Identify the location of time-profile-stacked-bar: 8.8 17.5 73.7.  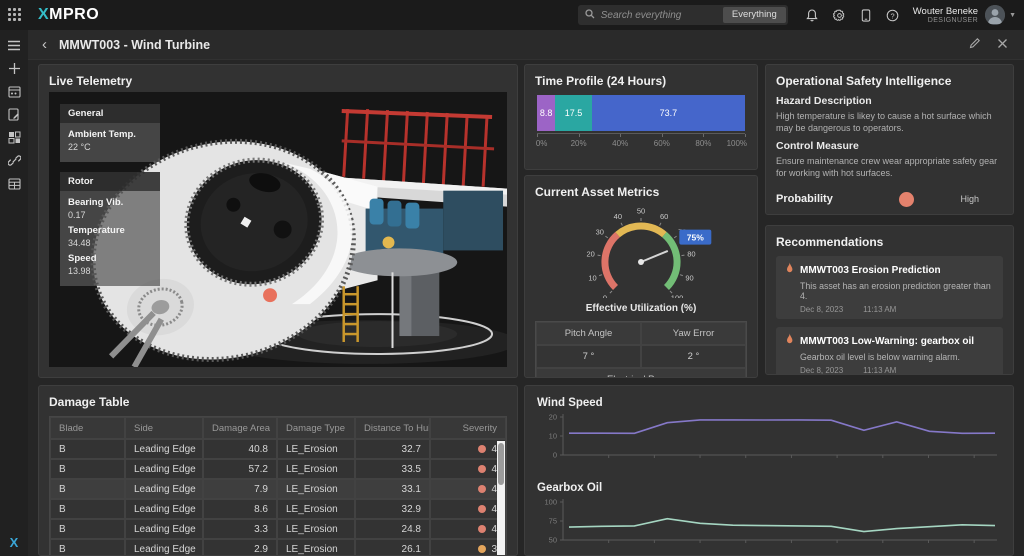
(641, 113).